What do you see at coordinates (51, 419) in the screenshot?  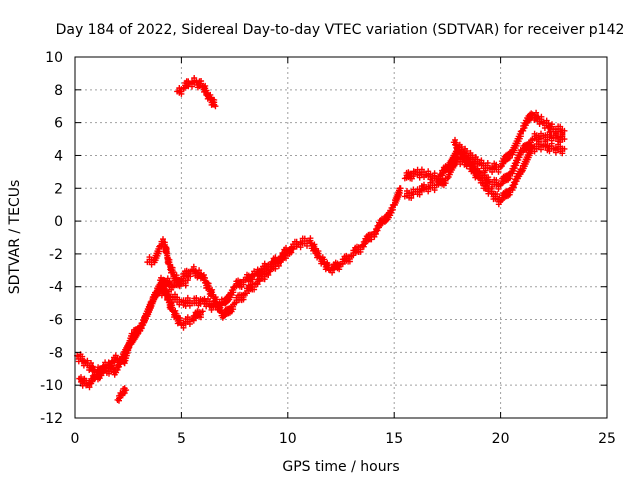 I see `y-tick-label: -12` at bounding box center [51, 419].